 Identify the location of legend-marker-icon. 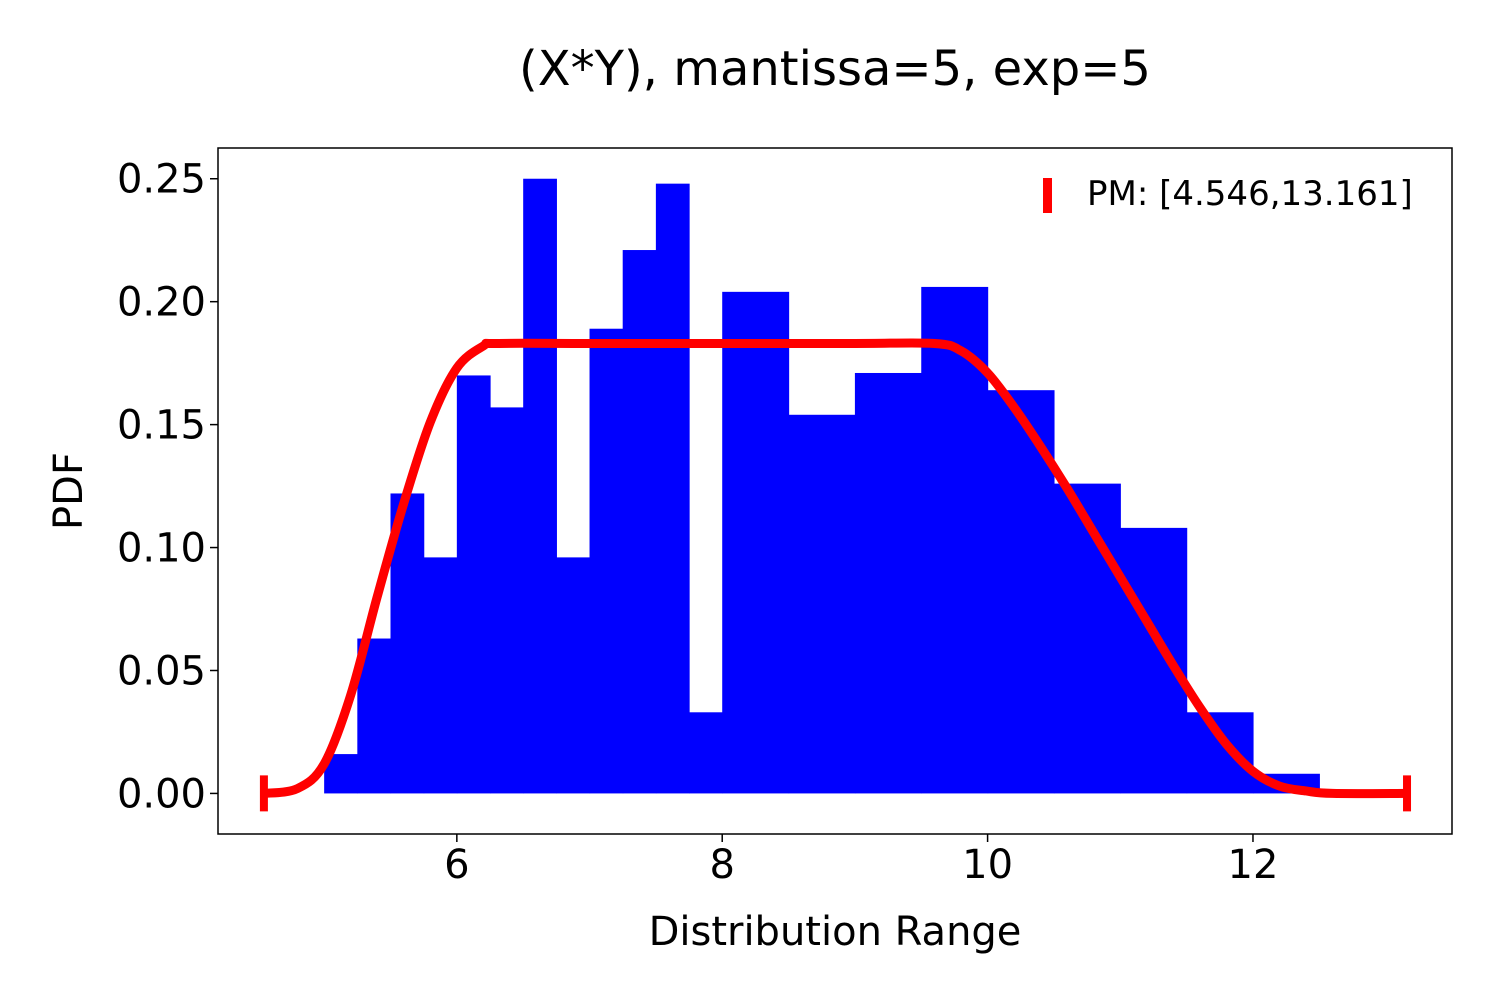
(1047, 195).